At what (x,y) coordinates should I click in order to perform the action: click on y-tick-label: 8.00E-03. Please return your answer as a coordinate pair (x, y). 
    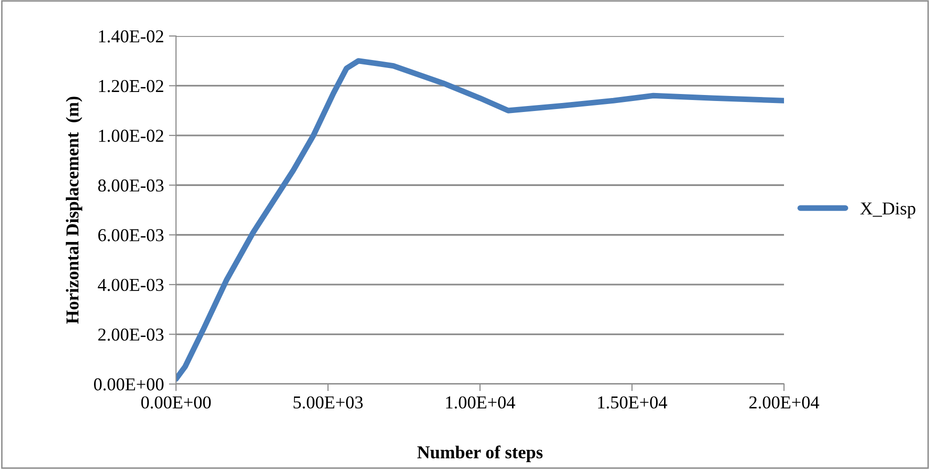
    Looking at the image, I should click on (131, 185).